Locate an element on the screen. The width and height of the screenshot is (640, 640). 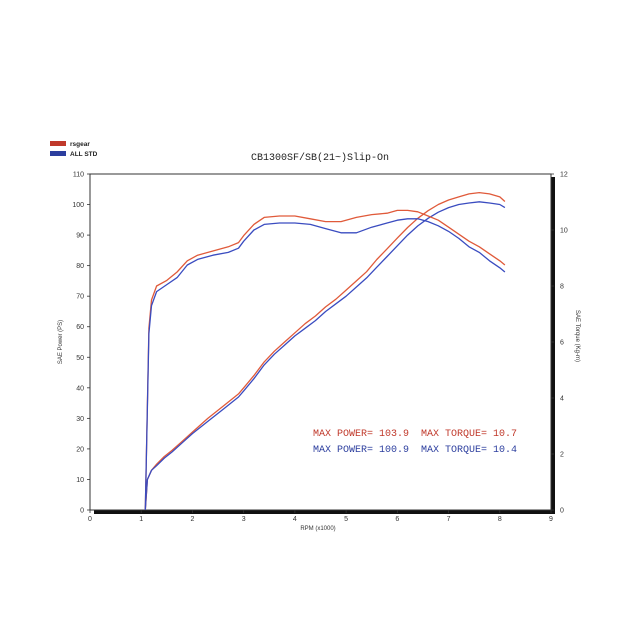
y-tick-label: 60 is located at coordinates (80, 327).